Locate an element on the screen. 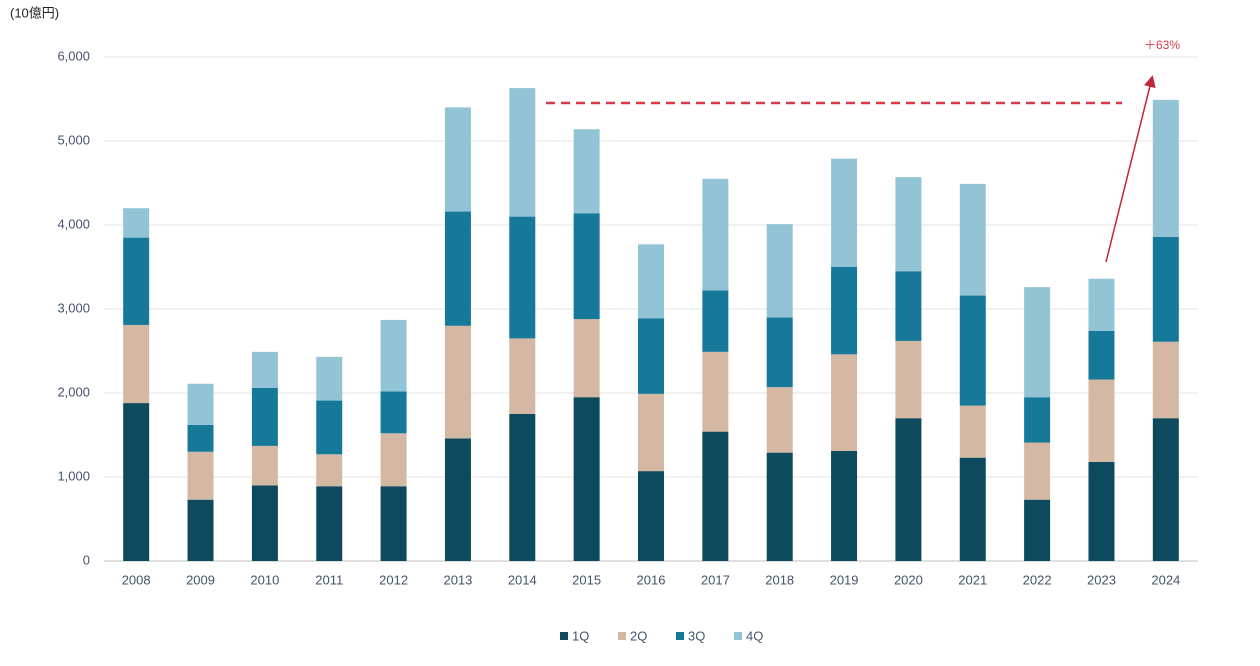 The height and width of the screenshot is (666, 1260). y-axis-label: (10億円) is located at coordinates (34, 12).